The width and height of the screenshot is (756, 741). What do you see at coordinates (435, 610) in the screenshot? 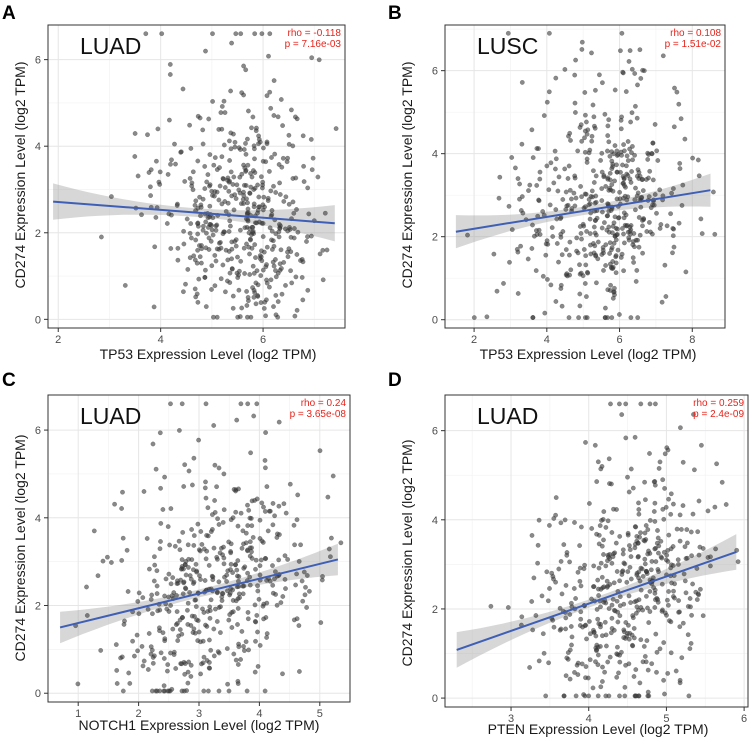
I see `y-tick-label-d: 2` at bounding box center [435, 610].